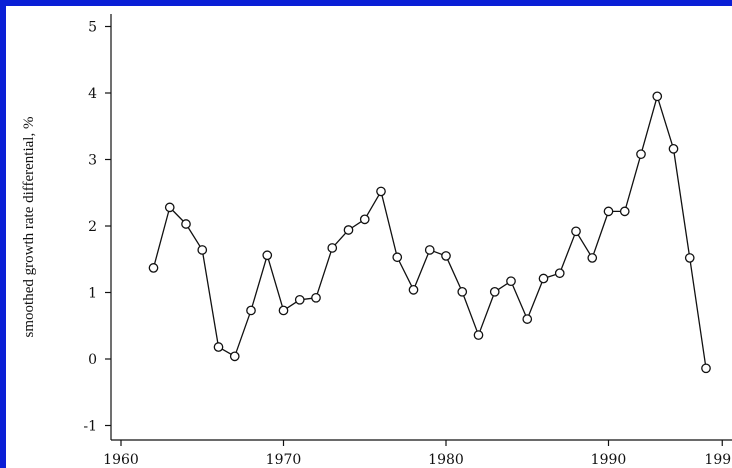 This screenshot has height=468, width=732. What do you see at coordinates (366, 3) in the screenshot?
I see `top-border` at bounding box center [366, 3].